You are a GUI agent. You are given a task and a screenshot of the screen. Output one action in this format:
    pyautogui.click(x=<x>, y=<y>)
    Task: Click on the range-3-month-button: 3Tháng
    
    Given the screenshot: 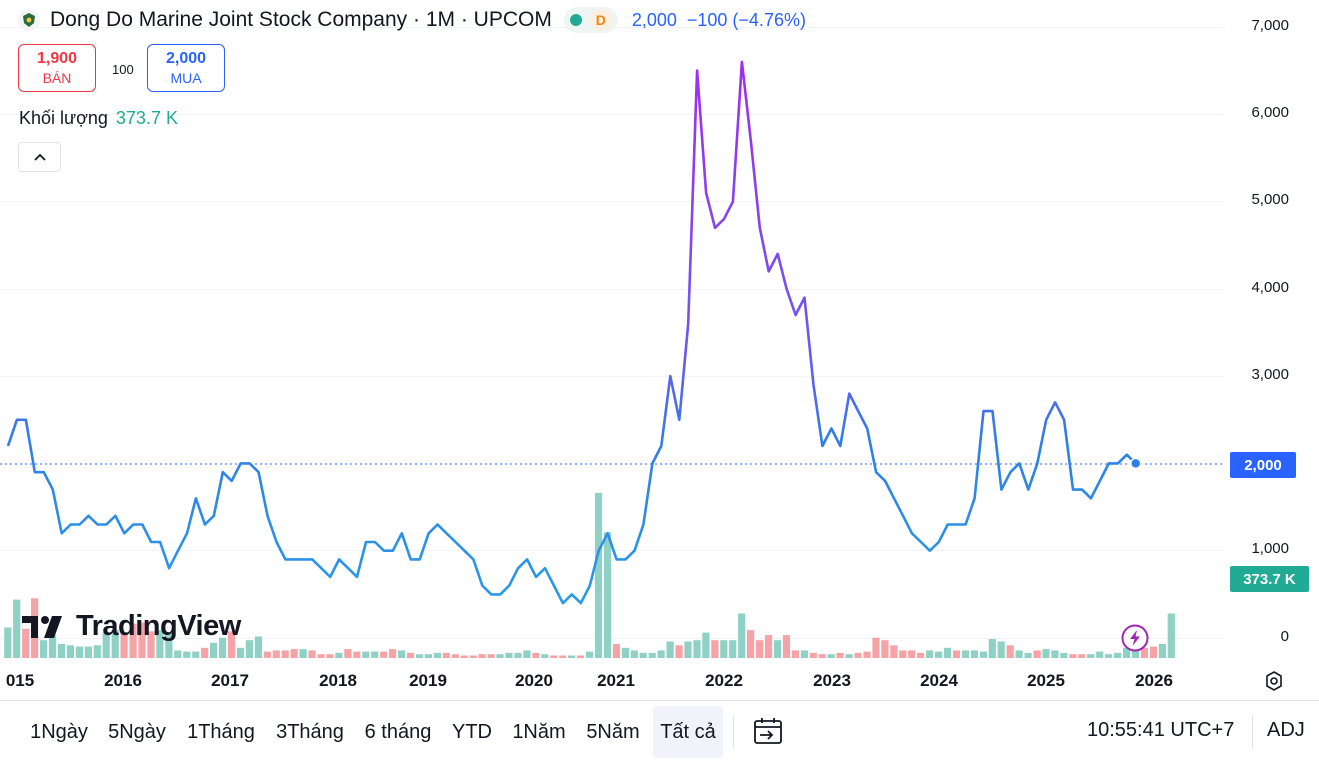 What is the action you would take?
    pyautogui.click(x=310, y=732)
    